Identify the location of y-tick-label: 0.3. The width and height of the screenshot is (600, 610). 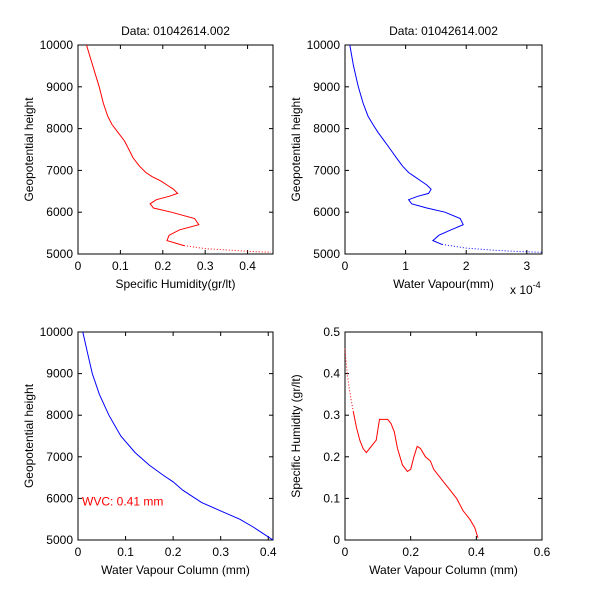
(331, 415).